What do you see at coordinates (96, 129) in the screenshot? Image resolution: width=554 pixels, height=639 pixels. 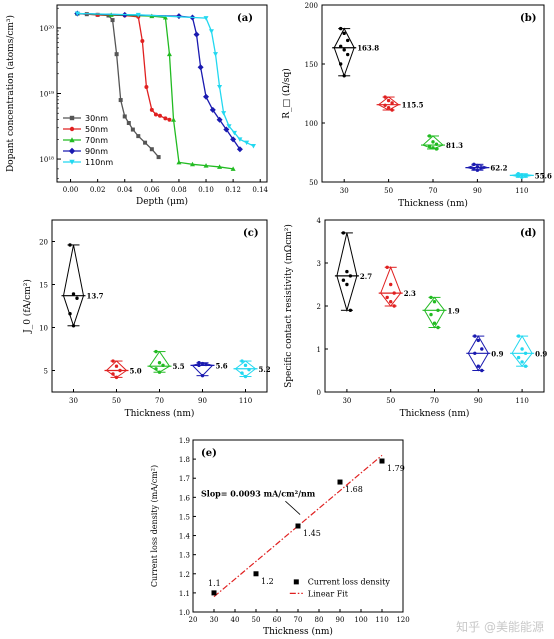 I see `legend-label: 50nm` at bounding box center [96, 129].